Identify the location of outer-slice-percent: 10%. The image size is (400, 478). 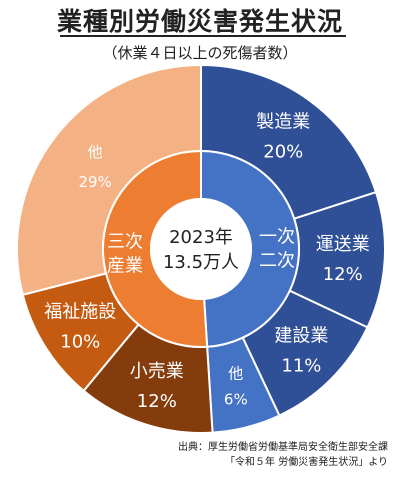
(80, 342).